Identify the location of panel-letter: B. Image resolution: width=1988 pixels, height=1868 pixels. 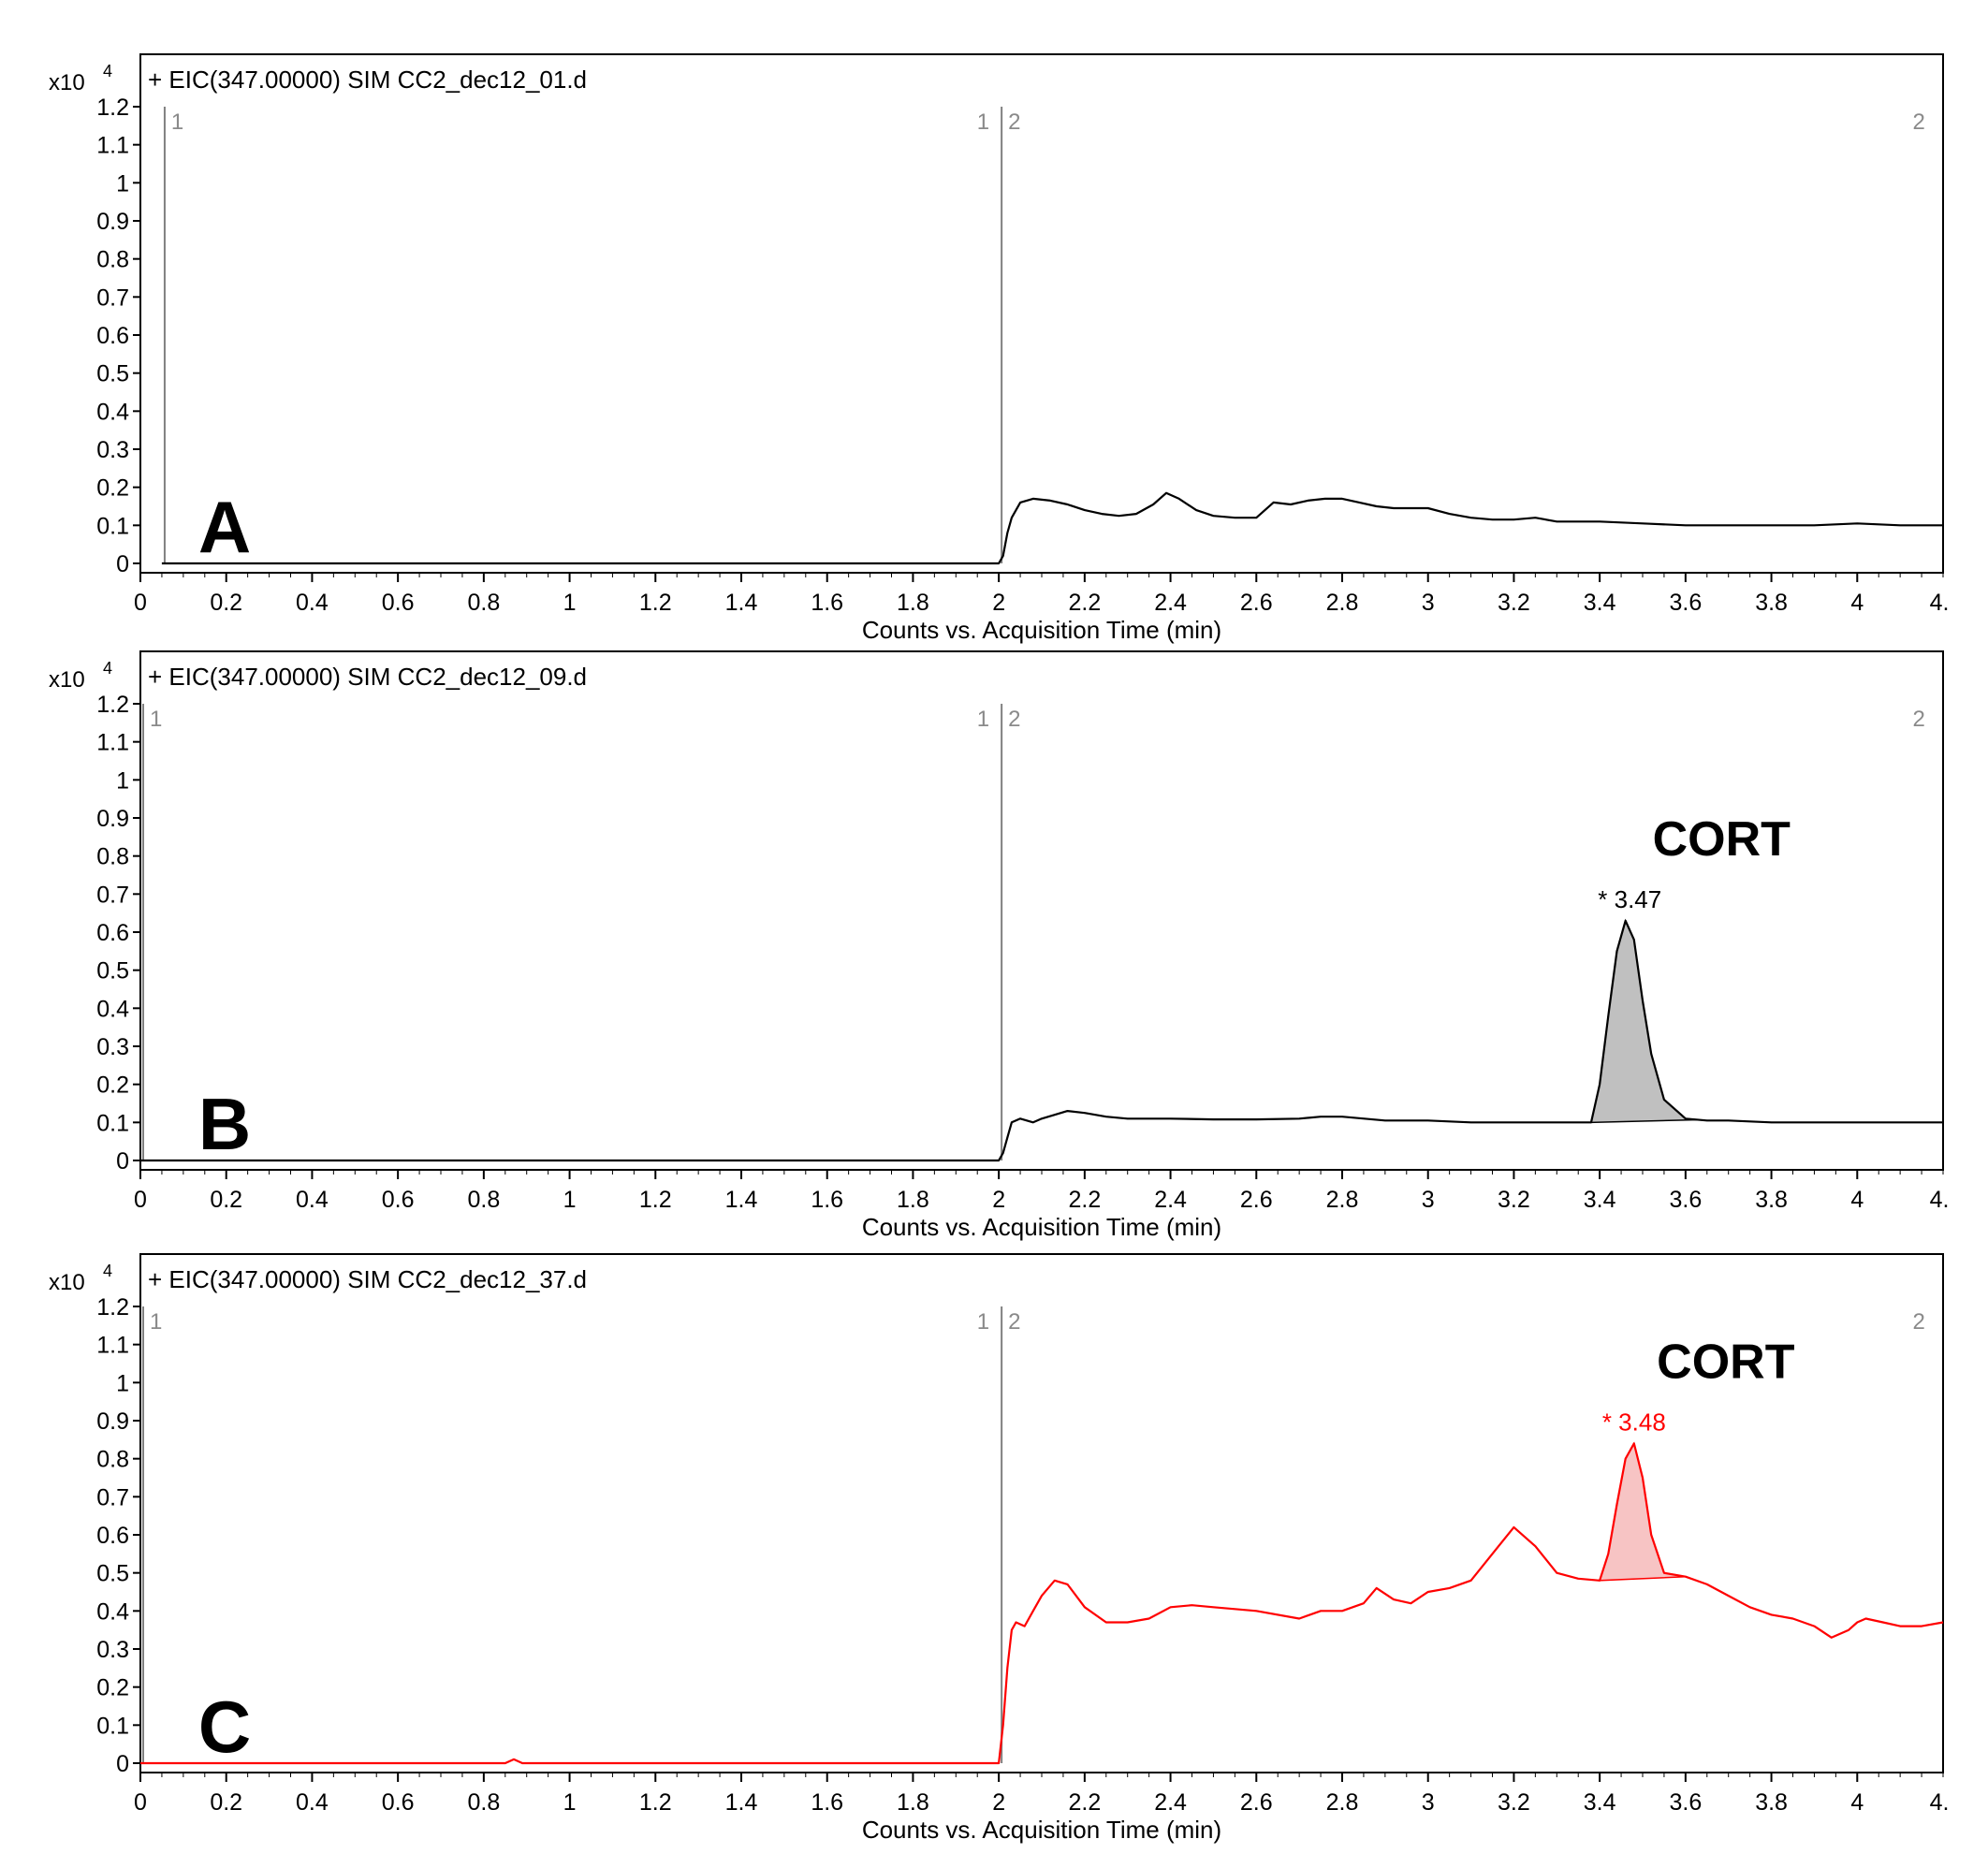
(224, 1124).